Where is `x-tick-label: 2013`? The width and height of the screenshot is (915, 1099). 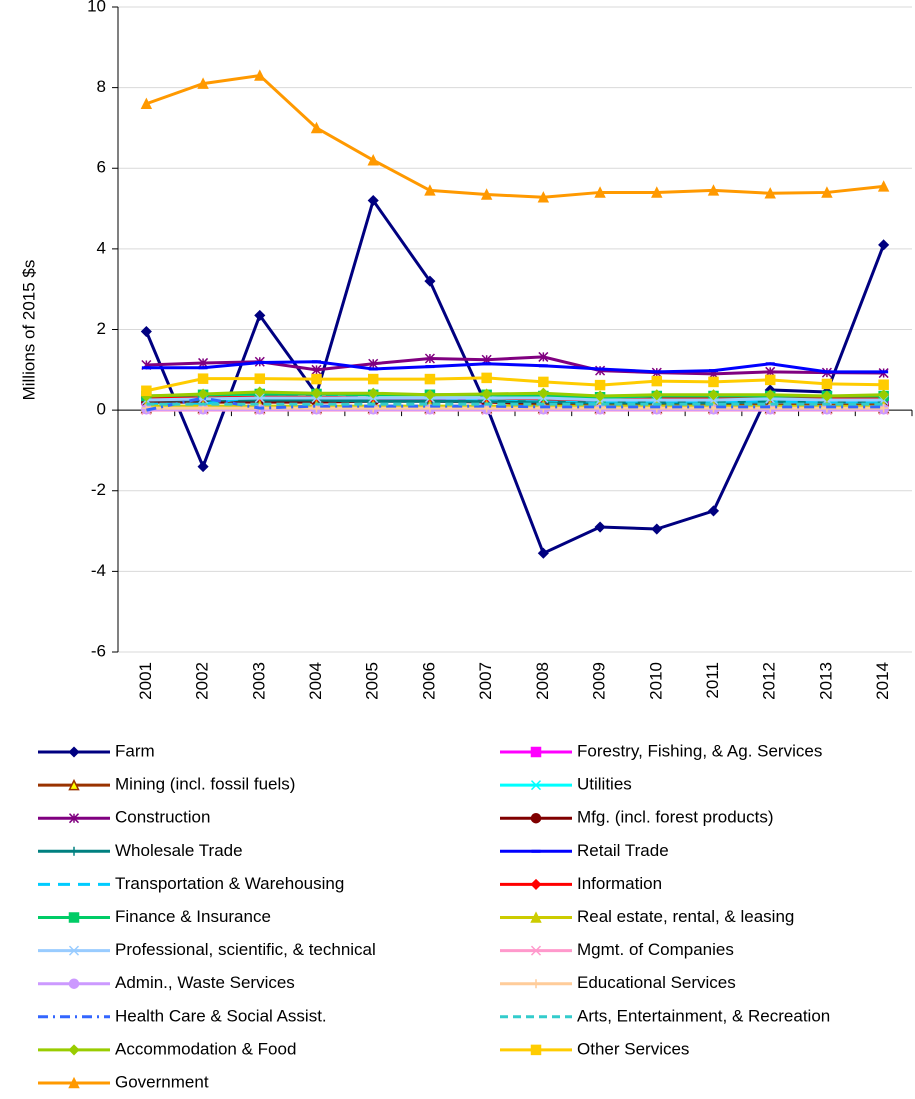 x-tick-label: 2013 is located at coordinates (825, 681).